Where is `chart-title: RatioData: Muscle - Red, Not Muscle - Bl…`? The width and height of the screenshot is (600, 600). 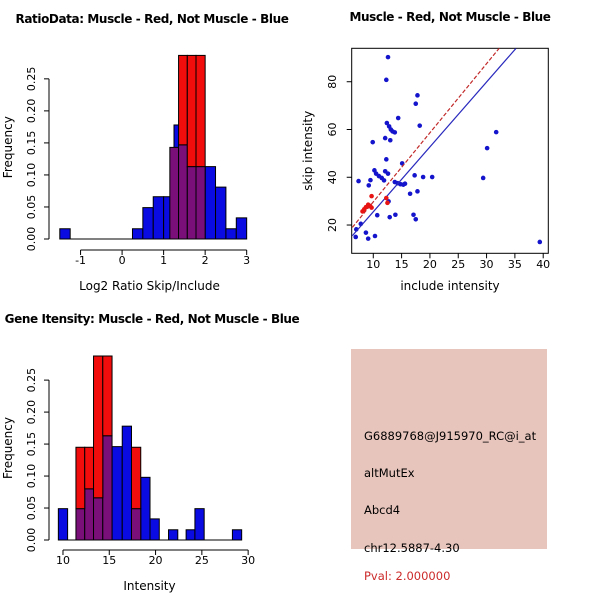 chart-title: RatioData: Muscle - Red, Not Muscle - Bl… is located at coordinates (151, 19).